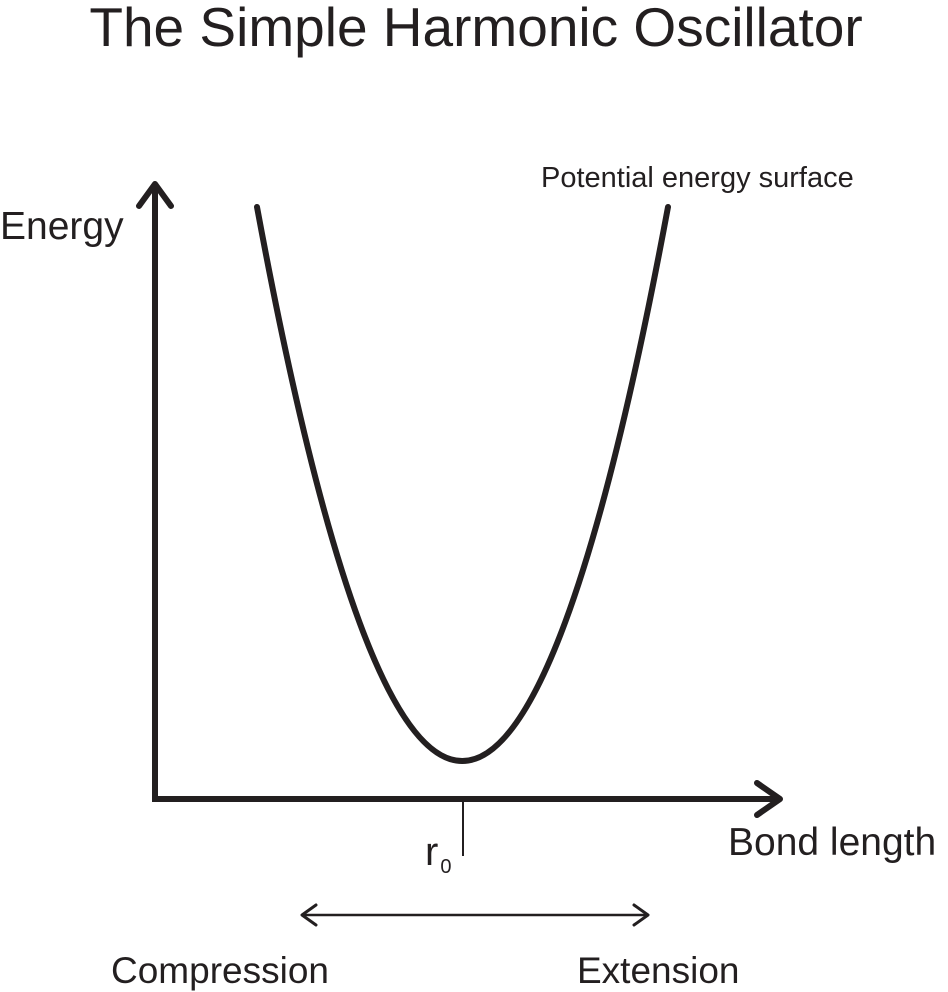 The height and width of the screenshot is (992, 948). What do you see at coordinates (309, 915) in the screenshot?
I see `displacement-arrow-left-head` at bounding box center [309, 915].